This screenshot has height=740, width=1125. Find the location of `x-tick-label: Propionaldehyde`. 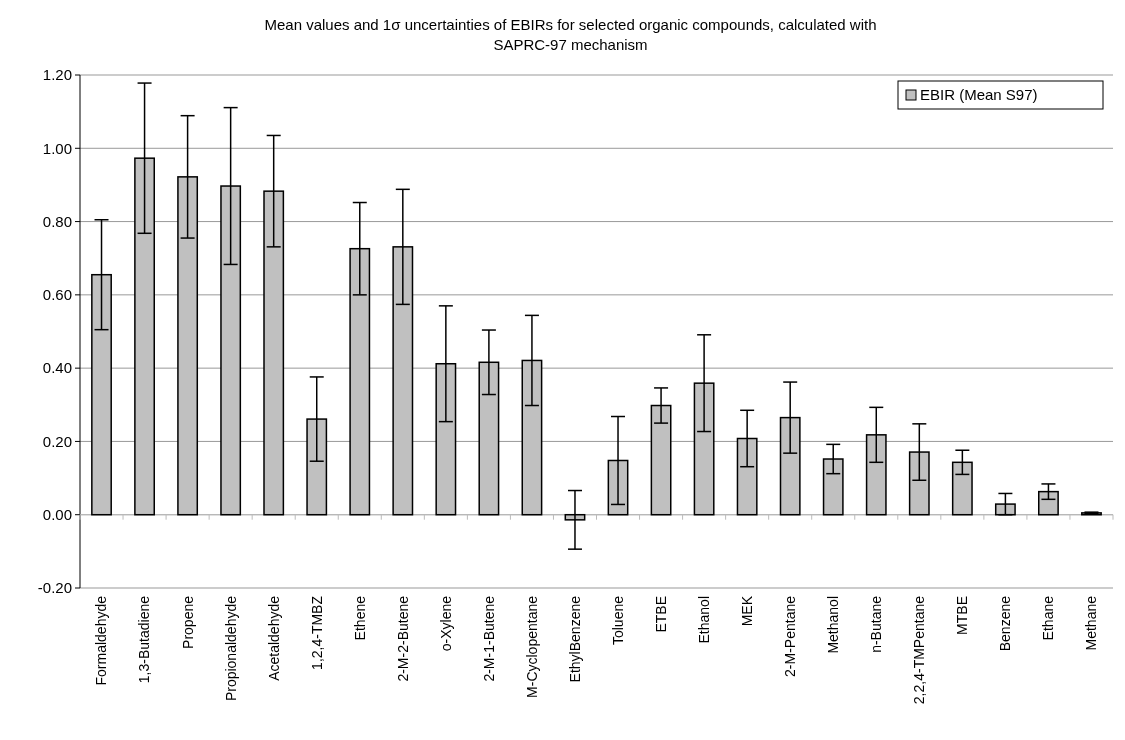

x-tick-label: Propionaldehyde is located at coordinates (230, 648).